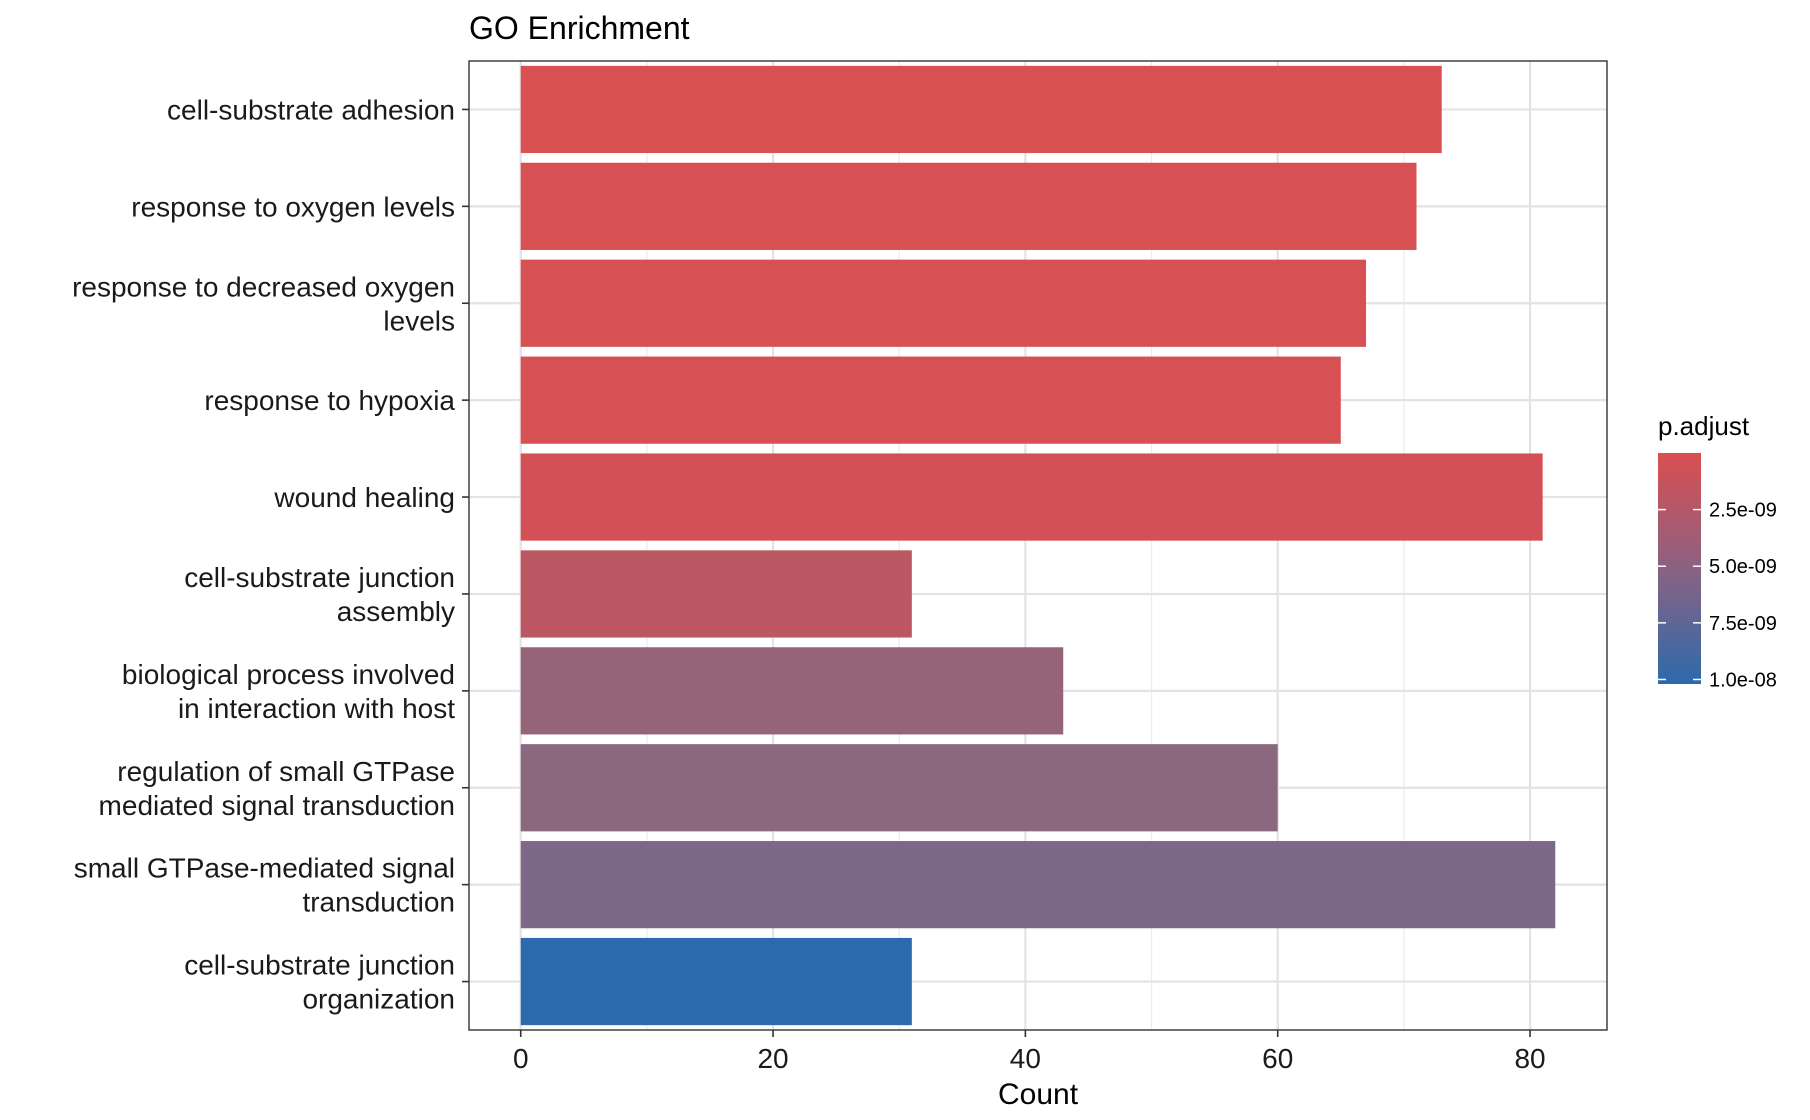 This screenshot has height=1120, width=1810. What do you see at coordinates (1743, 511) in the screenshot?
I see `legend-tick-label: 2.5e-09` at bounding box center [1743, 511].